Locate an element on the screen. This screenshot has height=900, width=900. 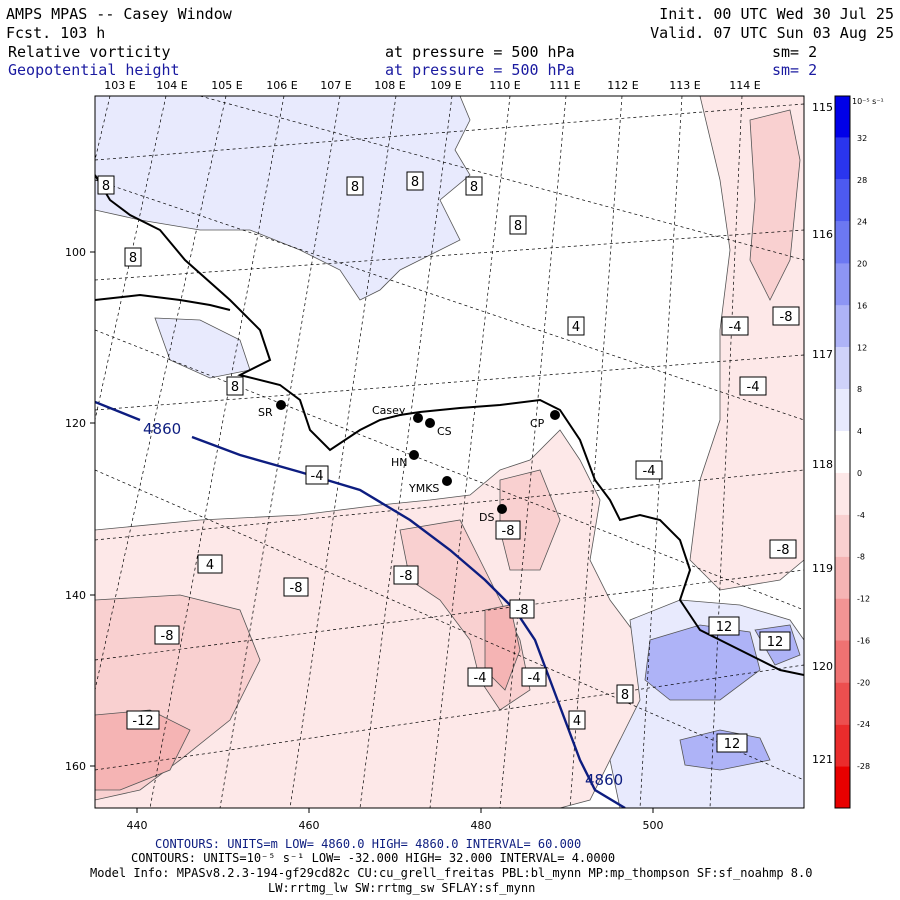
colorbar-tick-label: 8 is located at coordinates (859, 389).